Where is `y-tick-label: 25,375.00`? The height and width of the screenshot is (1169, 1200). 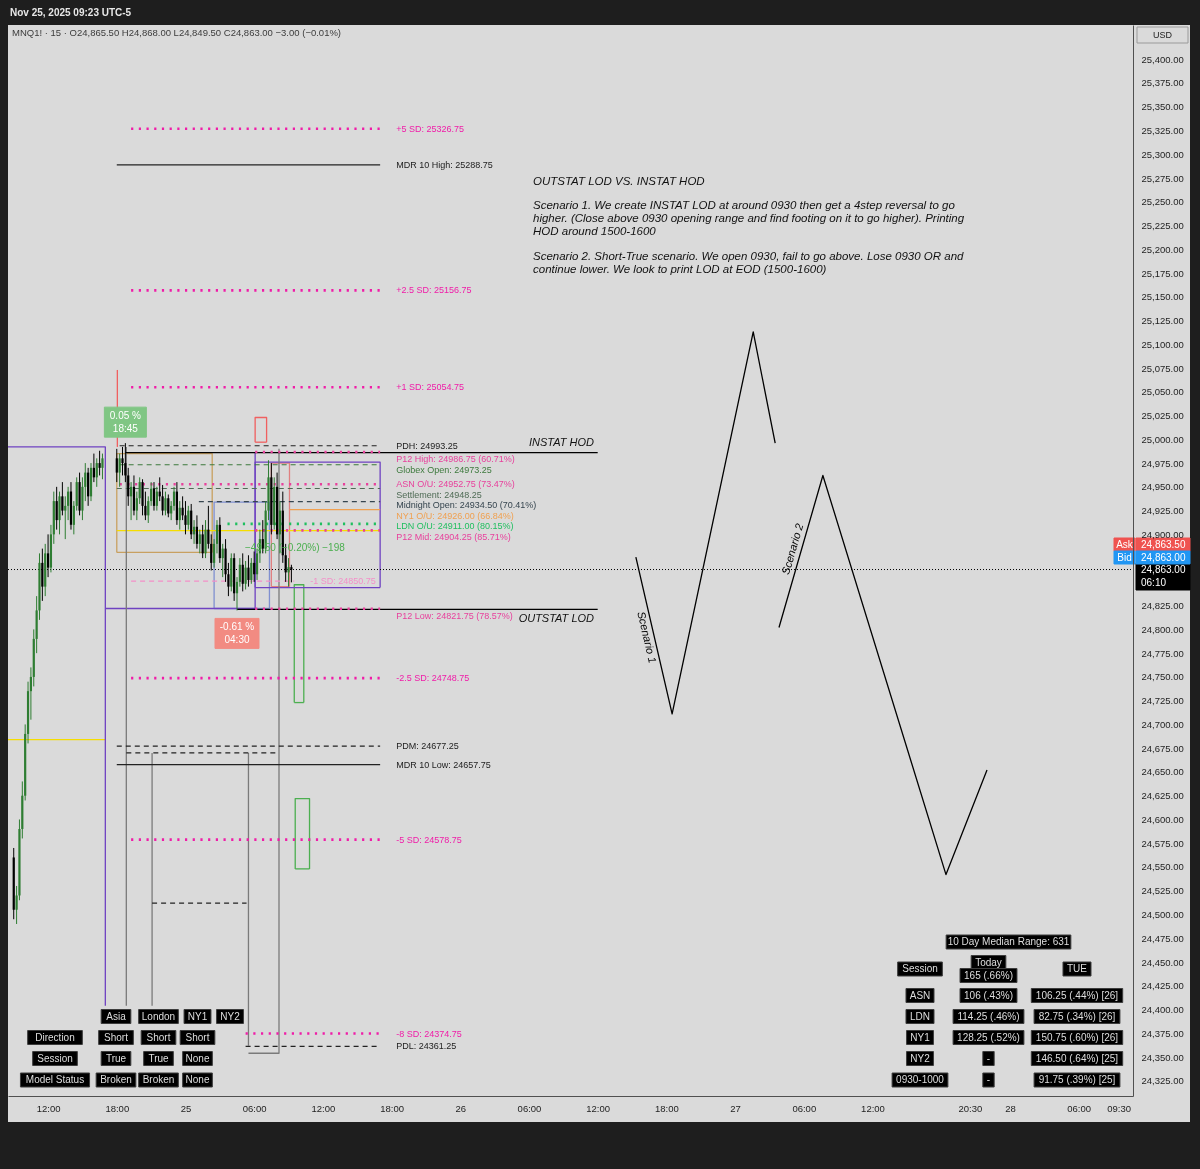
y-tick-label: 25,375.00 is located at coordinates (1162, 83).